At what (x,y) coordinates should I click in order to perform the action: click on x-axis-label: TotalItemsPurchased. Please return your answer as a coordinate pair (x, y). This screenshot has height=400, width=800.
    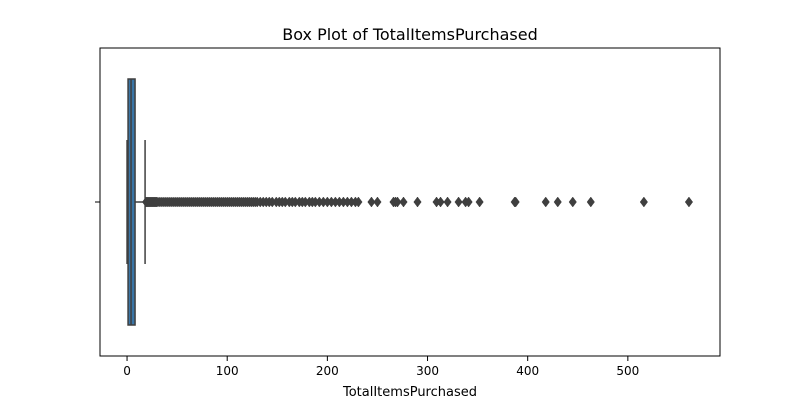
    Looking at the image, I should click on (409, 392).